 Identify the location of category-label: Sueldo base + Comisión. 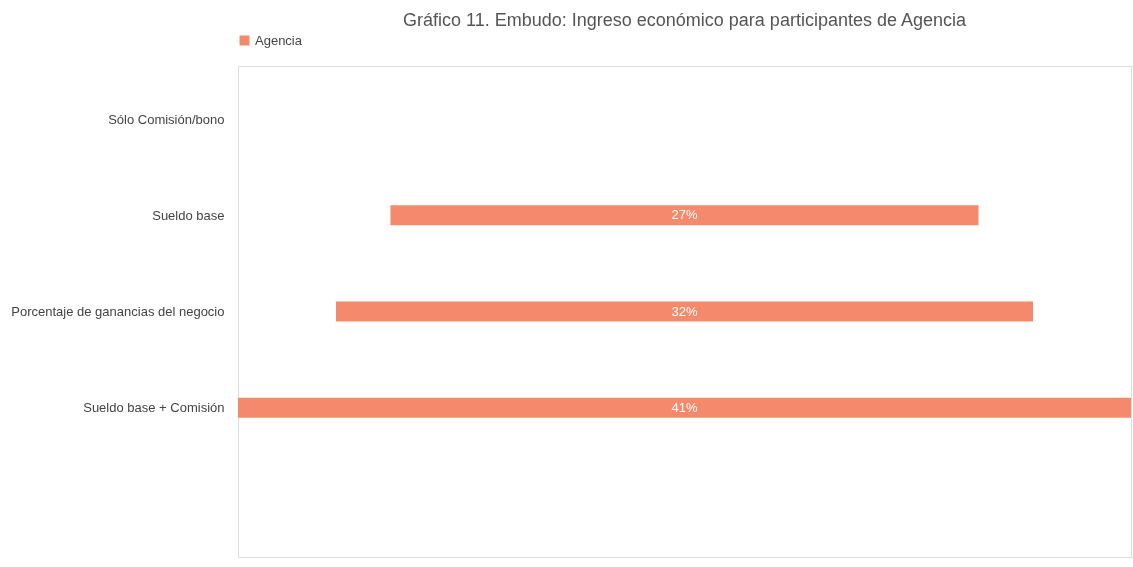
(154, 408).